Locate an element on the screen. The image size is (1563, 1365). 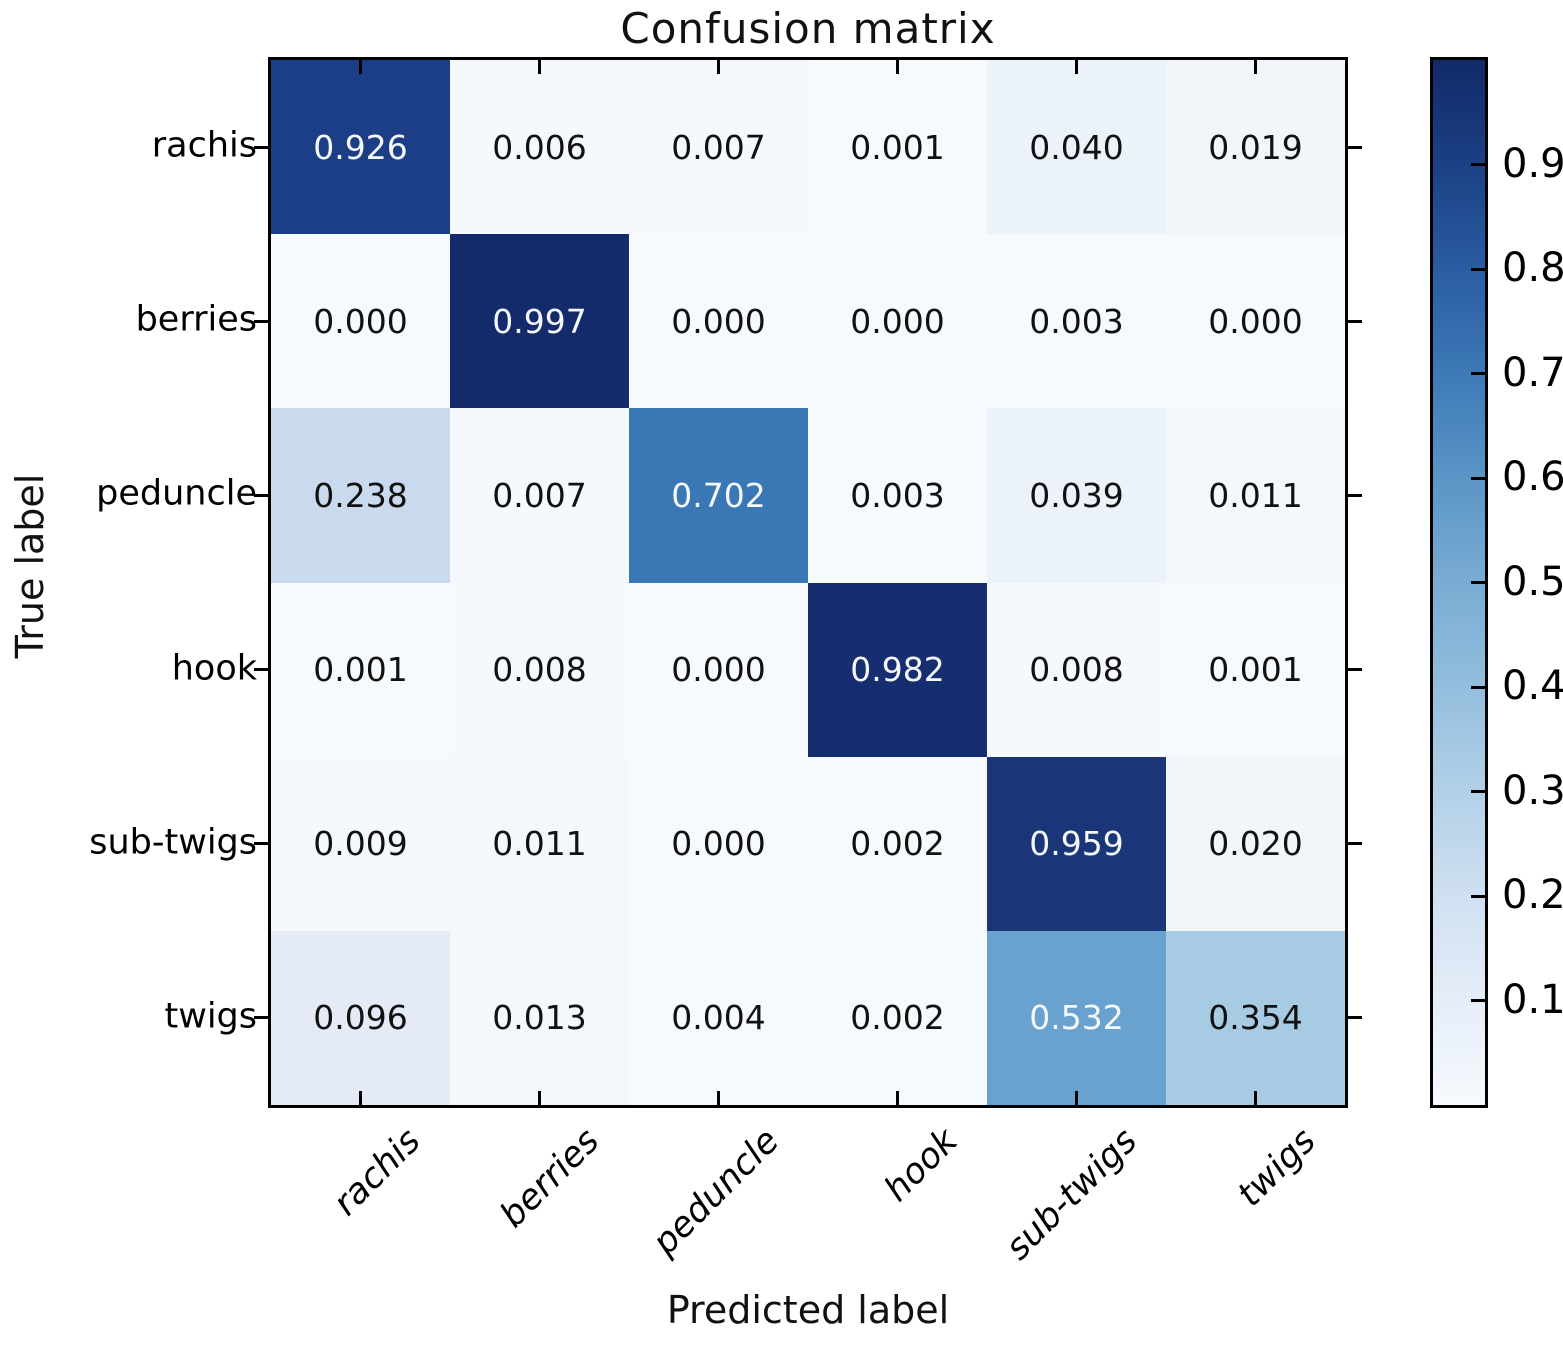
colorbar-tick-label: 0.9 is located at coordinates (1532, 163).